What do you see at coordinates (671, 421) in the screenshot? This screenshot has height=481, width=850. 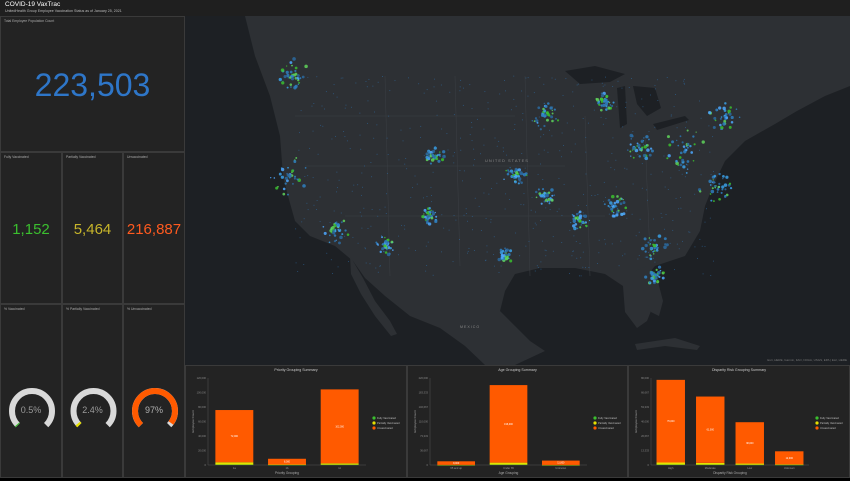 I see `bar-data-label: 76,000` at bounding box center [671, 421].